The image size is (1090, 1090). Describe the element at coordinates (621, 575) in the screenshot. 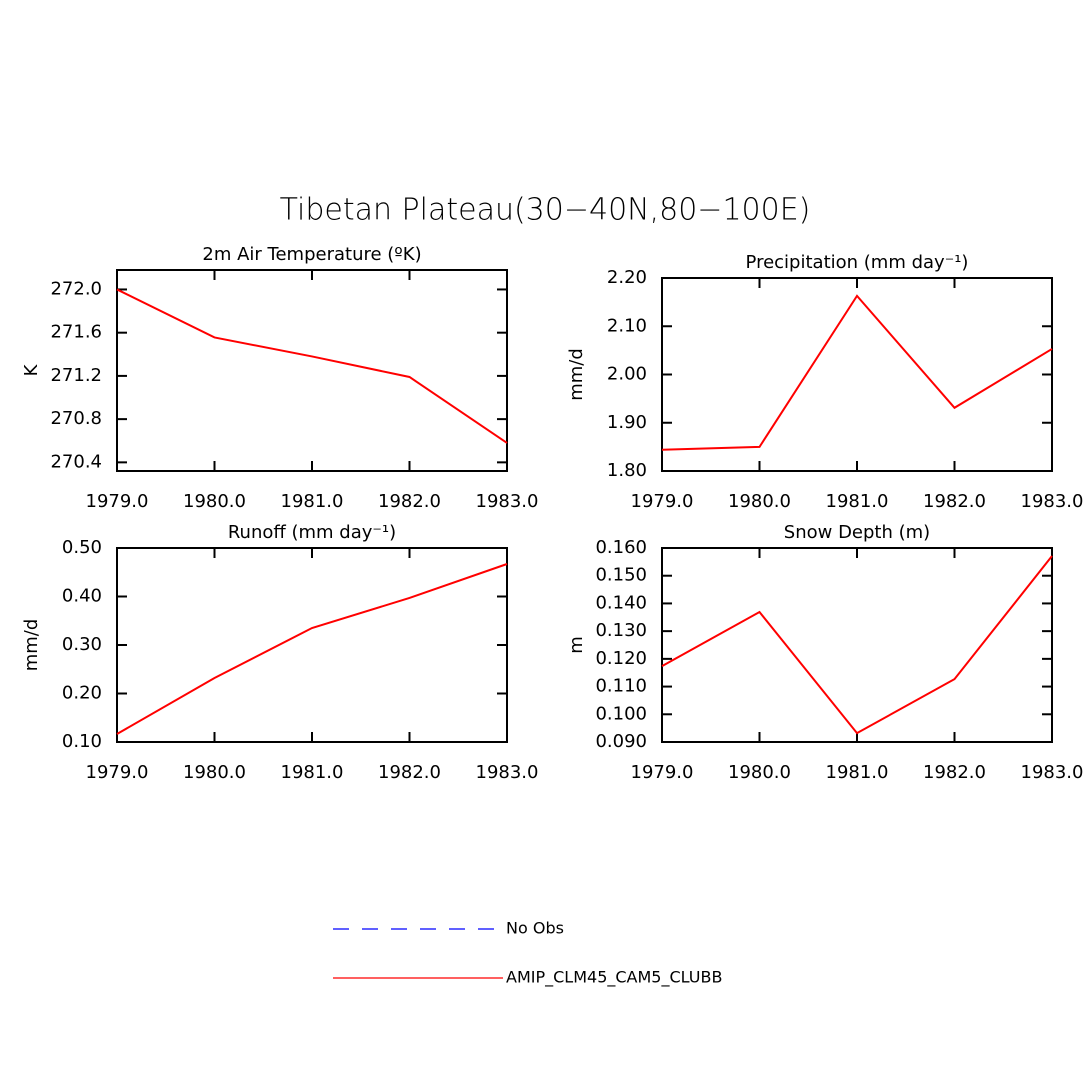

I see `y-tick-label: 0.150` at that location.